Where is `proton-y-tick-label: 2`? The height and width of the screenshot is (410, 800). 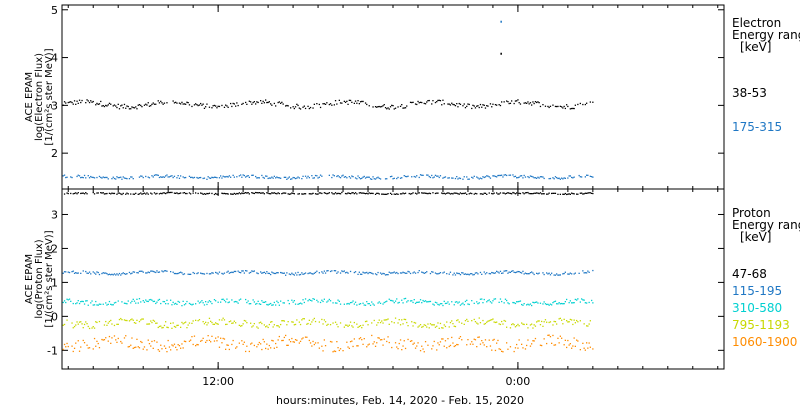
proton-y-tick-label: 2 is located at coordinates (54, 248).